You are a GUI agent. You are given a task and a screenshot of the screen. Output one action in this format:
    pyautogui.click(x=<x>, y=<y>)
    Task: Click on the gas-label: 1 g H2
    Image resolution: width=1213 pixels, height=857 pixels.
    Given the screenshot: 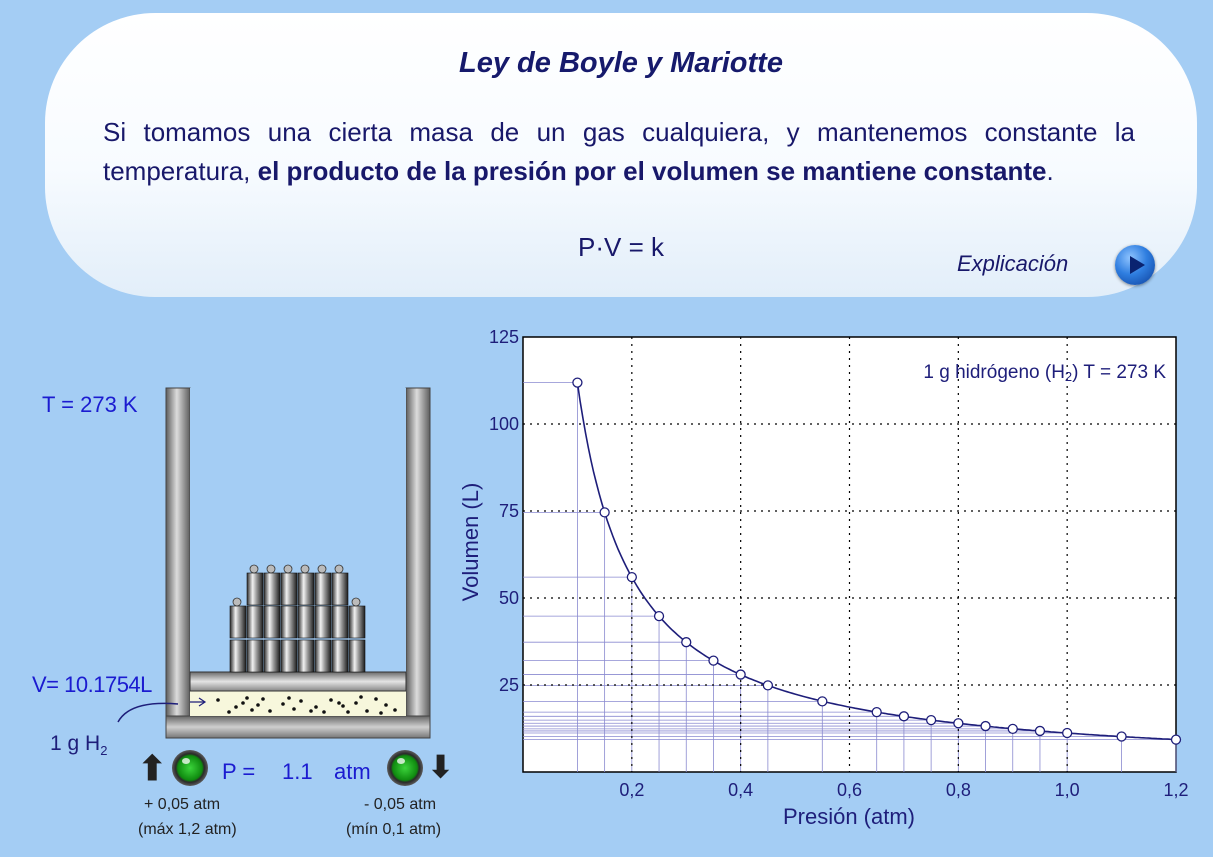 What is the action you would take?
    pyautogui.click(x=78, y=745)
    